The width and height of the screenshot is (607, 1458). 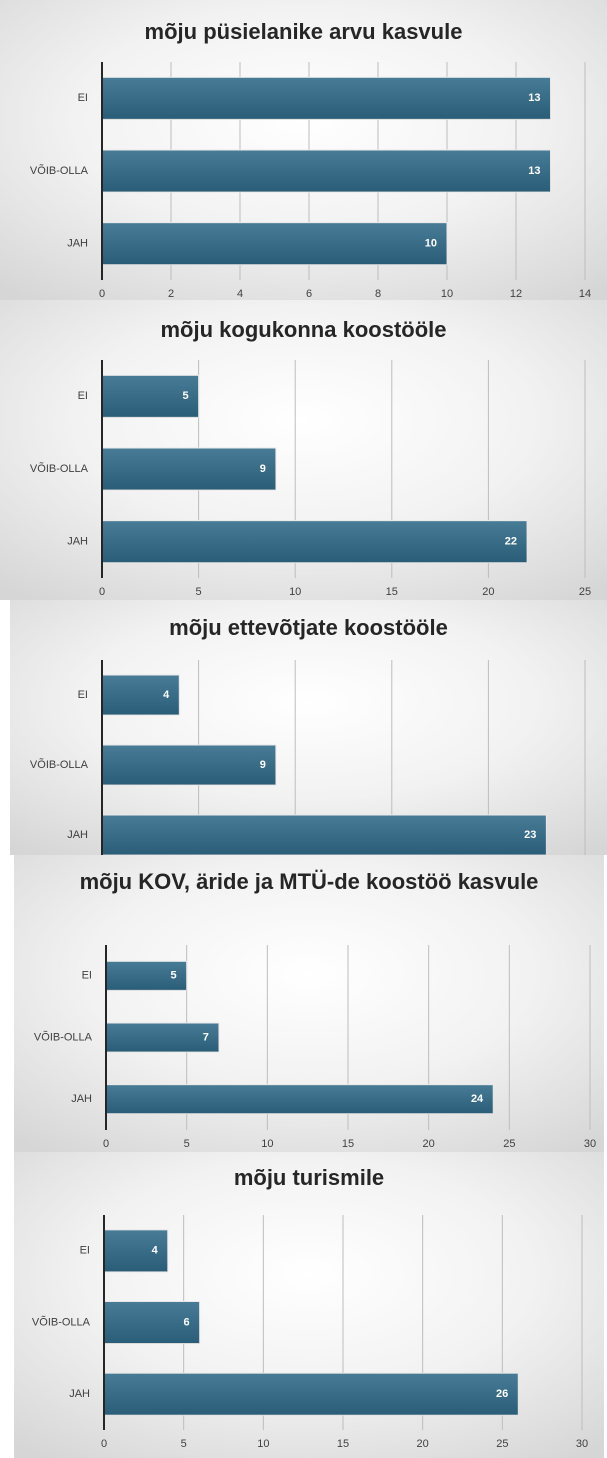 What do you see at coordinates (309, 1177) in the screenshot?
I see `chart-title: mõju turismile` at bounding box center [309, 1177].